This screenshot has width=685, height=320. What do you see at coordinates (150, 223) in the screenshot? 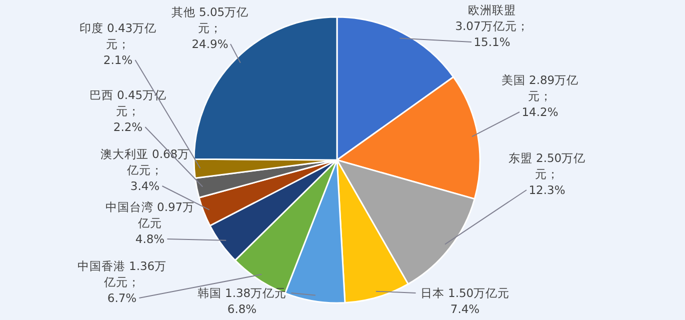
I see `slice-label: 中国台湾 0.97万亿元4.8%` at bounding box center [150, 223].